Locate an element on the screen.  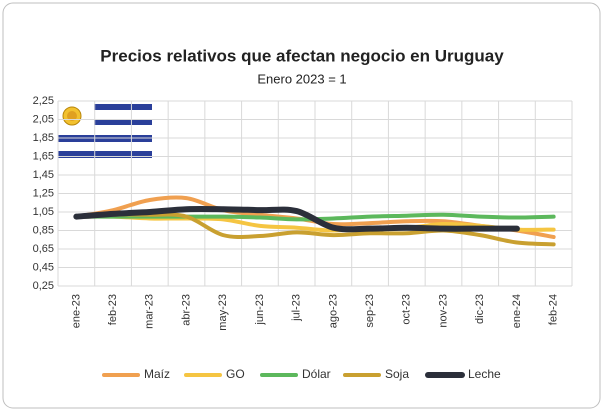
y-tick-label: 0,25 is located at coordinates (43, 286).